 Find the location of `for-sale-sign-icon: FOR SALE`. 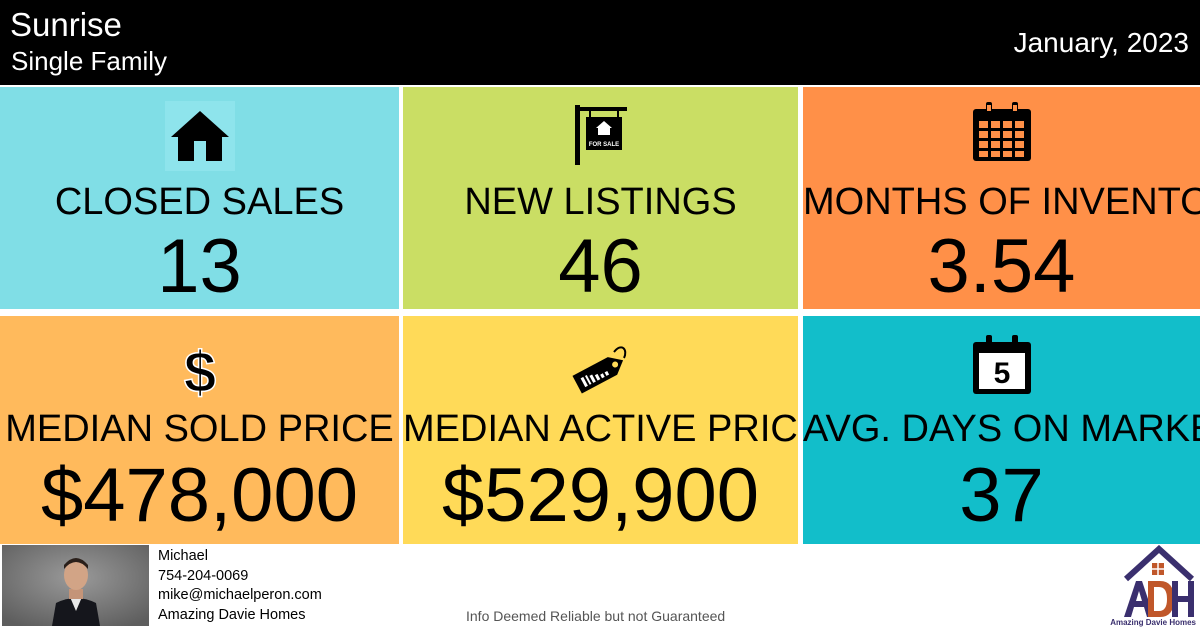

for-sale-sign-icon: FOR SALE is located at coordinates (601, 136).